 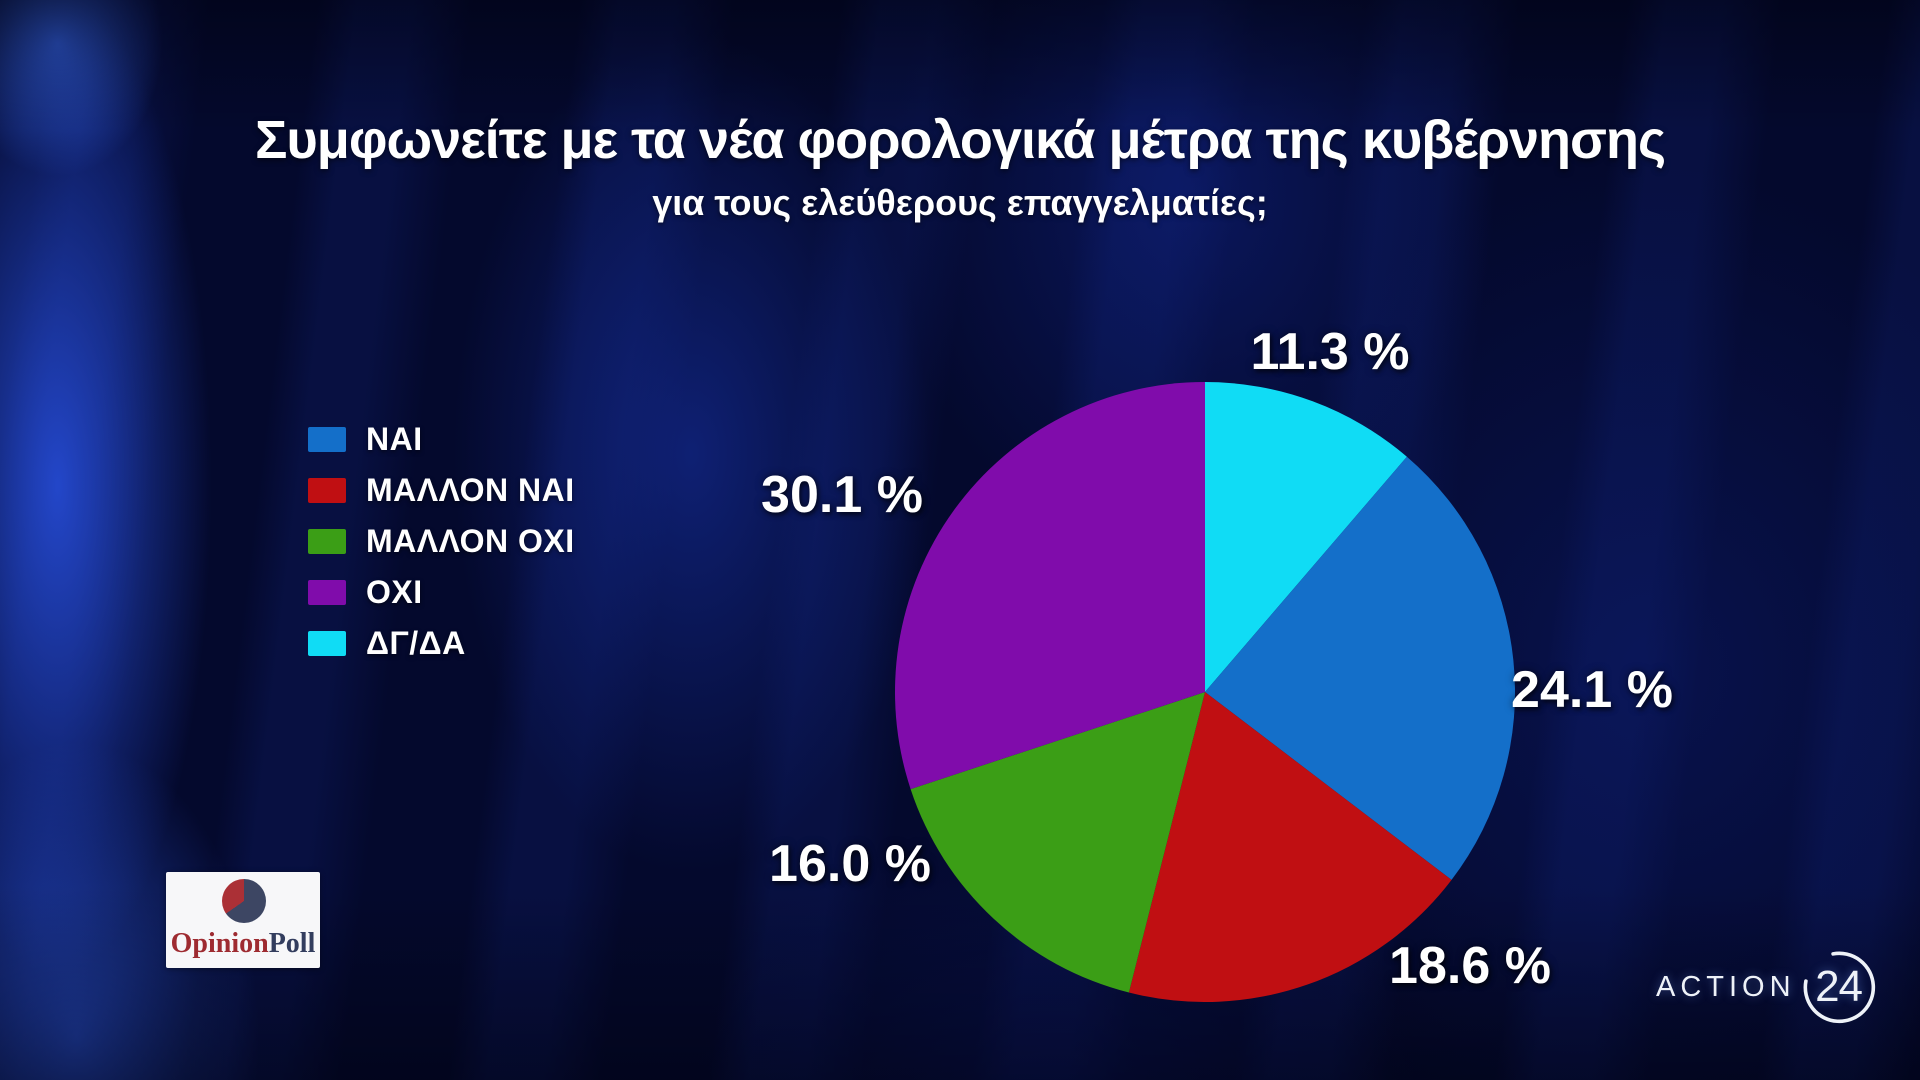 What do you see at coordinates (470, 541) in the screenshot?
I see `legend-label: ΜΑΛΛΟΝ ΟΧΙ` at bounding box center [470, 541].